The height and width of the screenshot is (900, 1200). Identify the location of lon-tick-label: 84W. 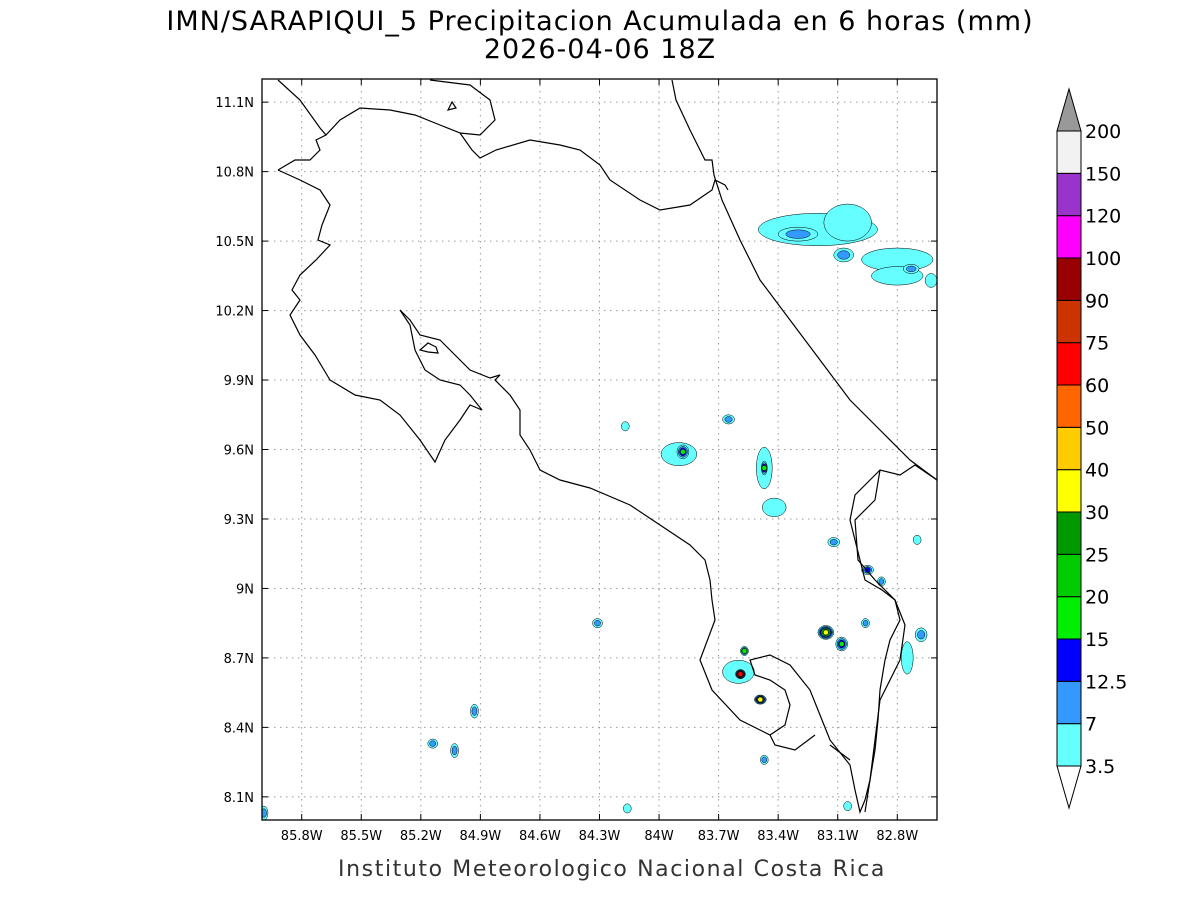
(659, 836).